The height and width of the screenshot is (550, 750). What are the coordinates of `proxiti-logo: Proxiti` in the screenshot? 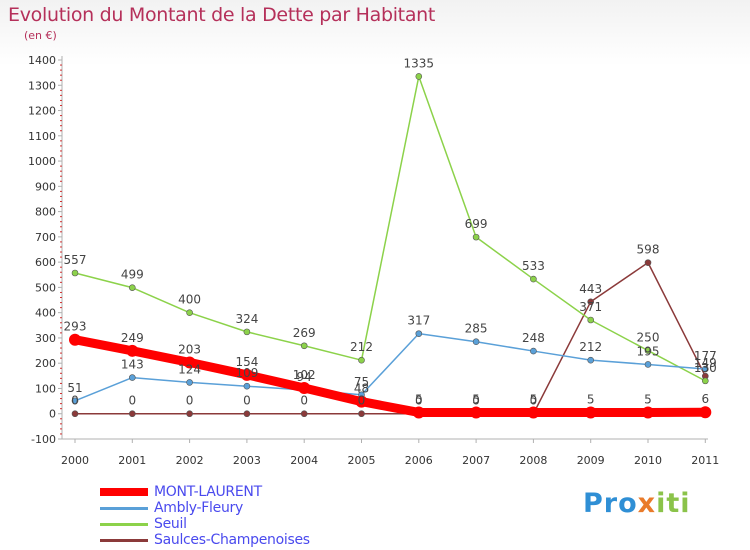 It's located at (637, 503).